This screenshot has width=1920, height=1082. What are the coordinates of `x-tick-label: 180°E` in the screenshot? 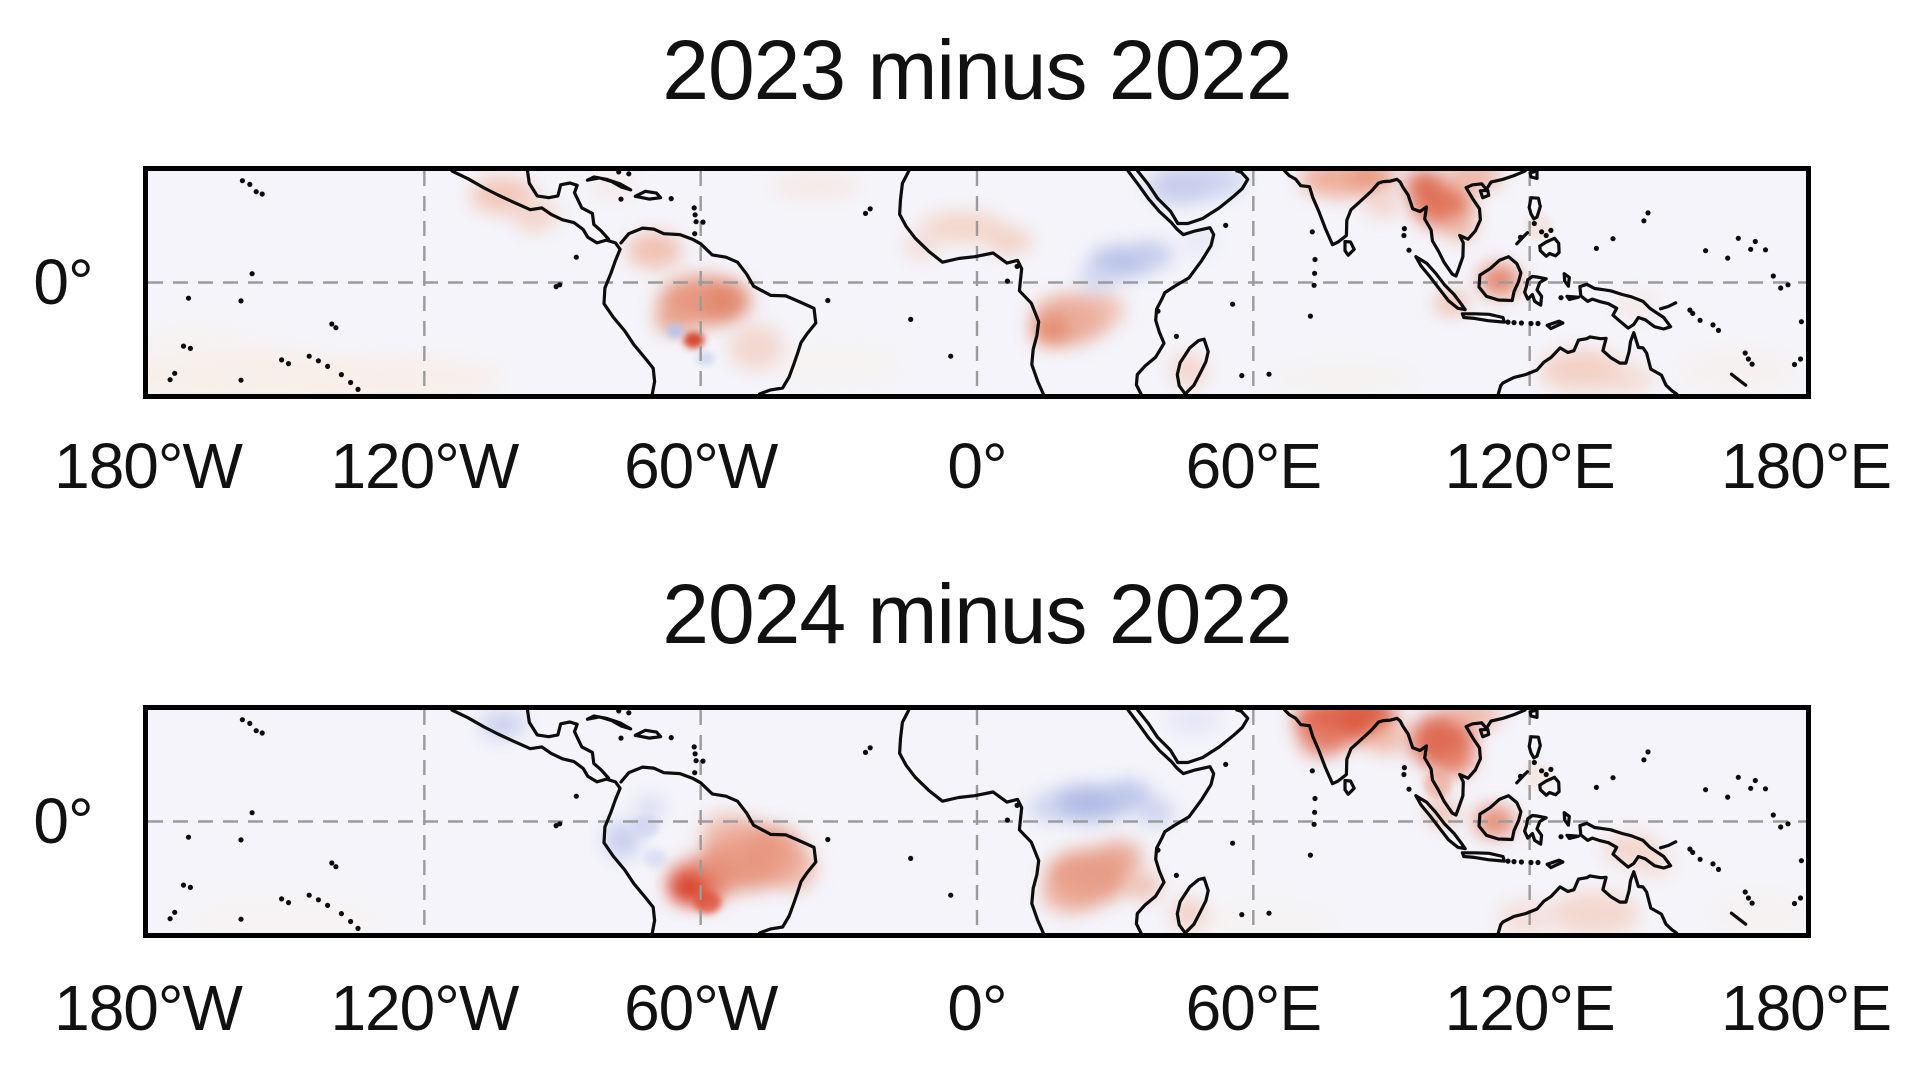 It's located at (1806, 1008).